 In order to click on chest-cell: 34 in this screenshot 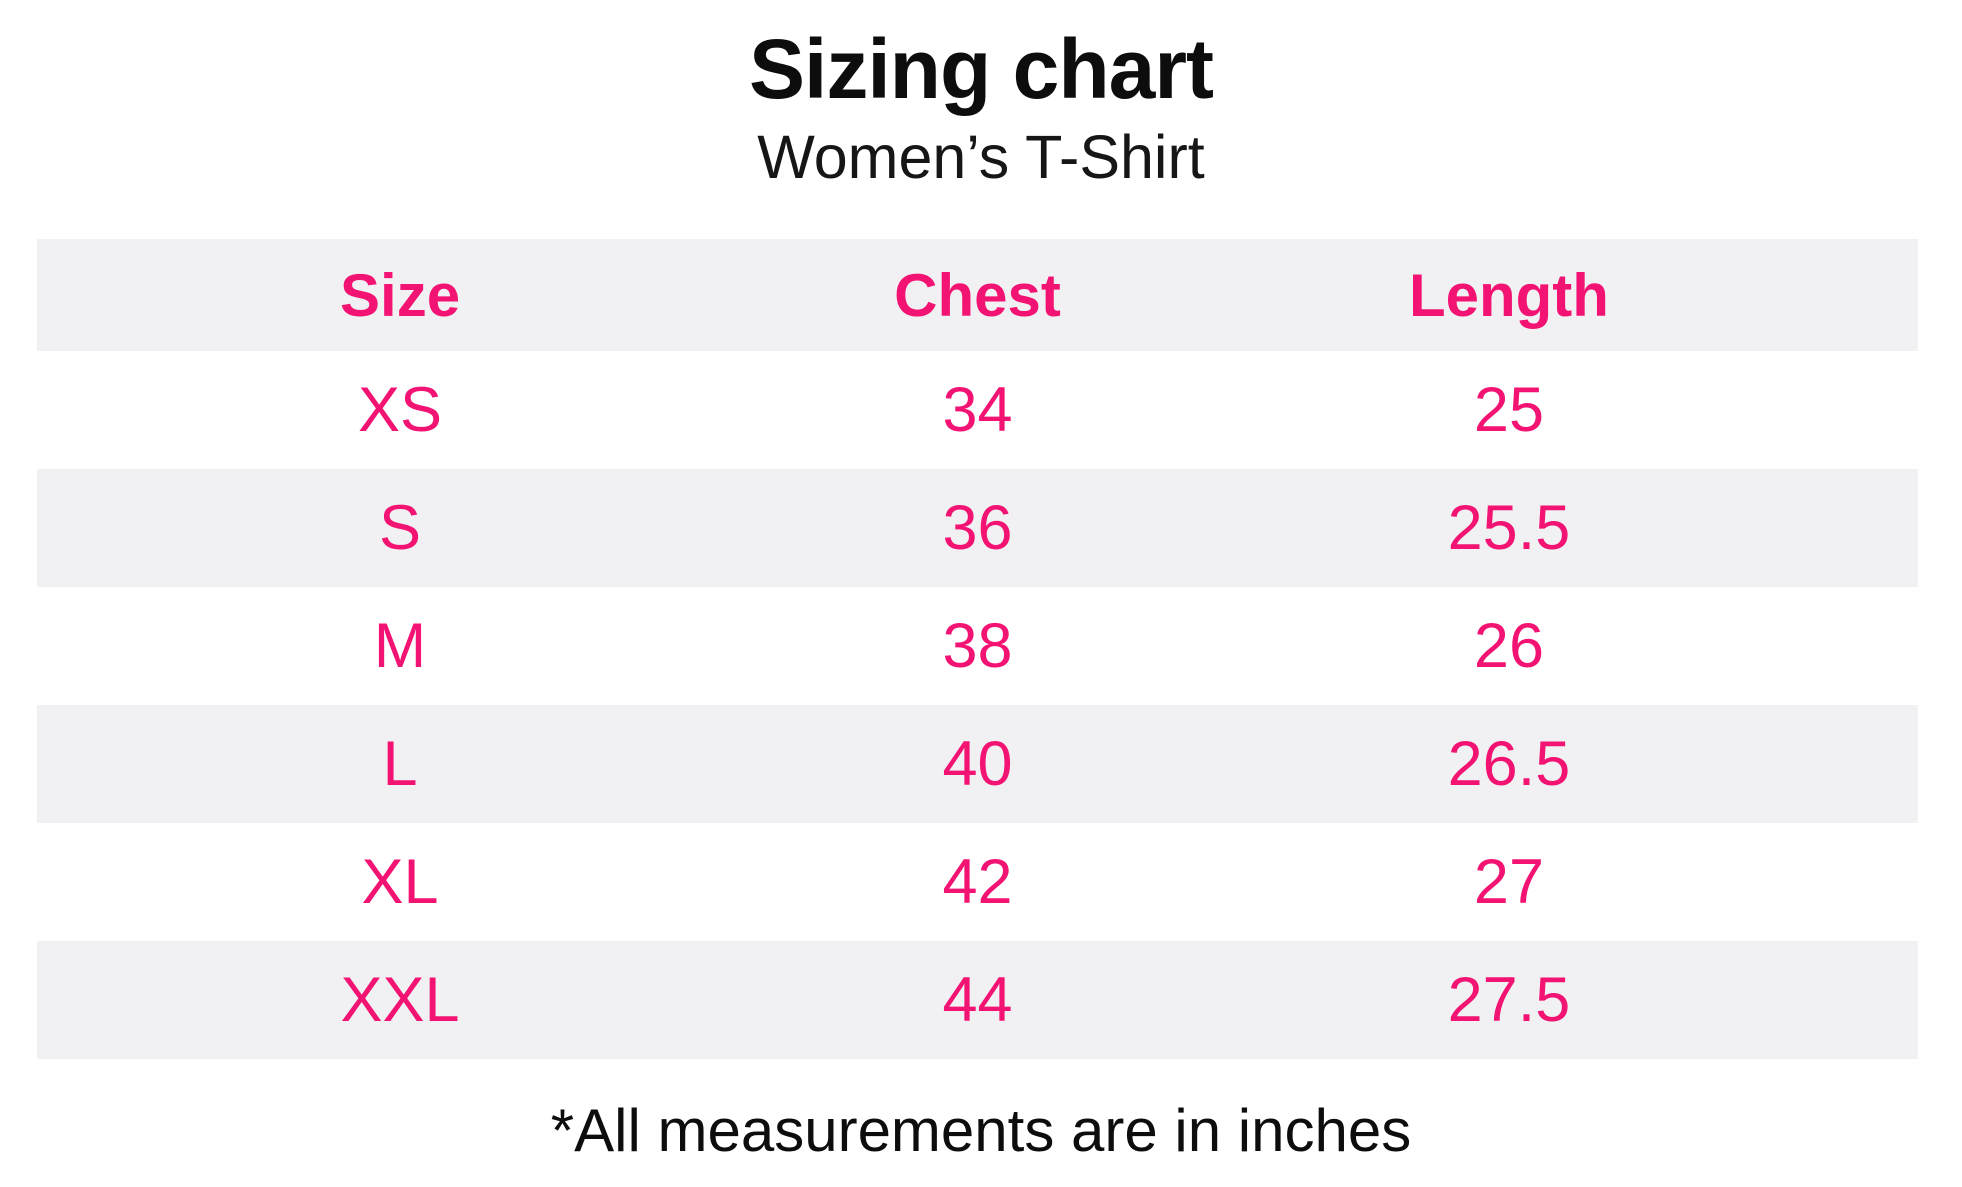, I will do `click(977, 410)`.